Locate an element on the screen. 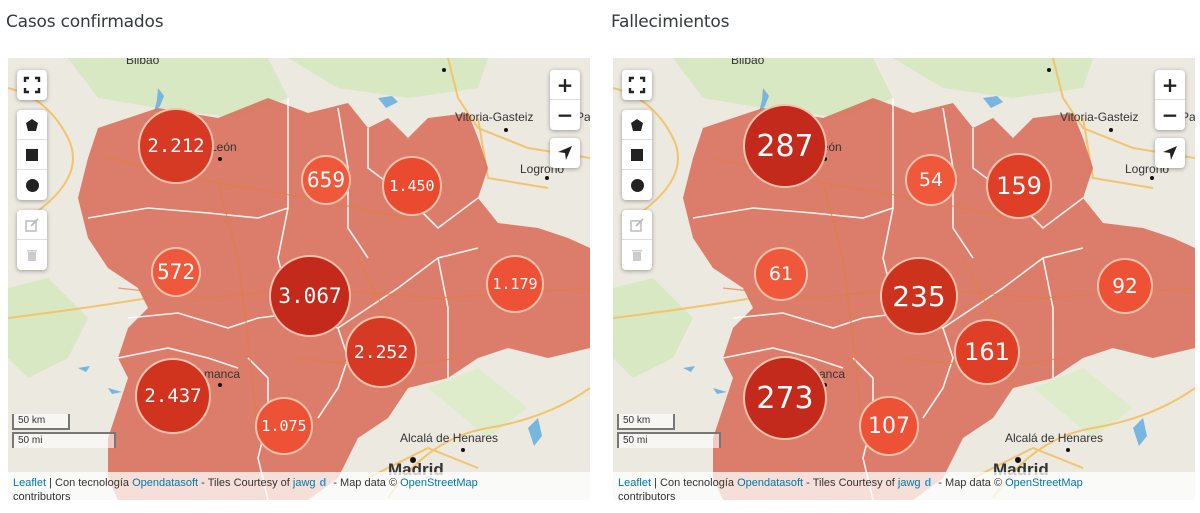 This screenshot has height=513, width=1200. cluster-marker: 159 is located at coordinates (1019, 186).